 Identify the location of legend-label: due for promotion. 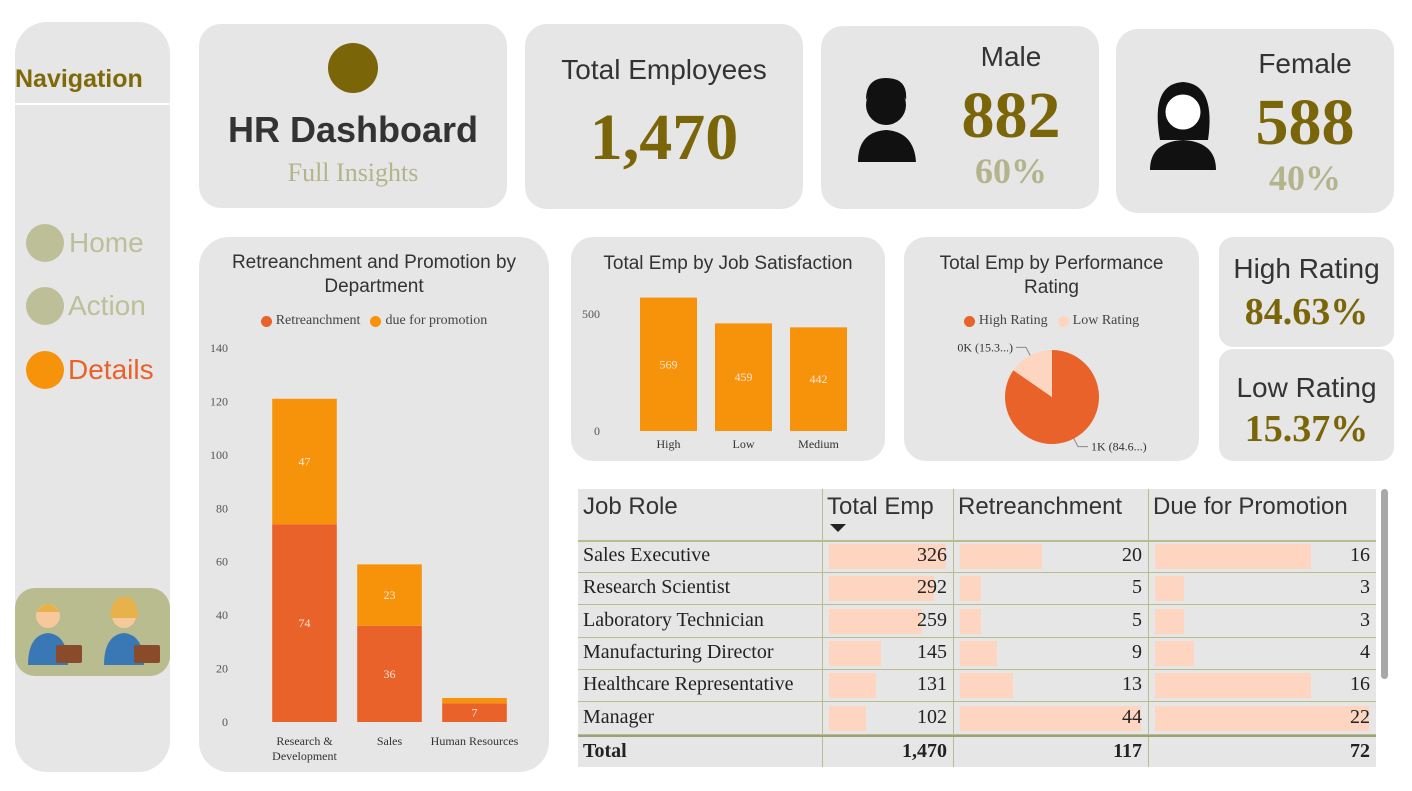
(436, 320).